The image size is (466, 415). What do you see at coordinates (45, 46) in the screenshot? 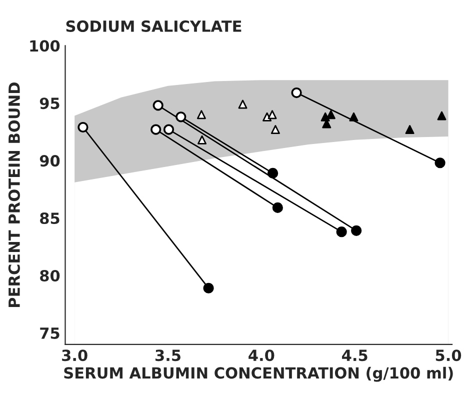
I see `y-tick-label: 100` at bounding box center [45, 46].